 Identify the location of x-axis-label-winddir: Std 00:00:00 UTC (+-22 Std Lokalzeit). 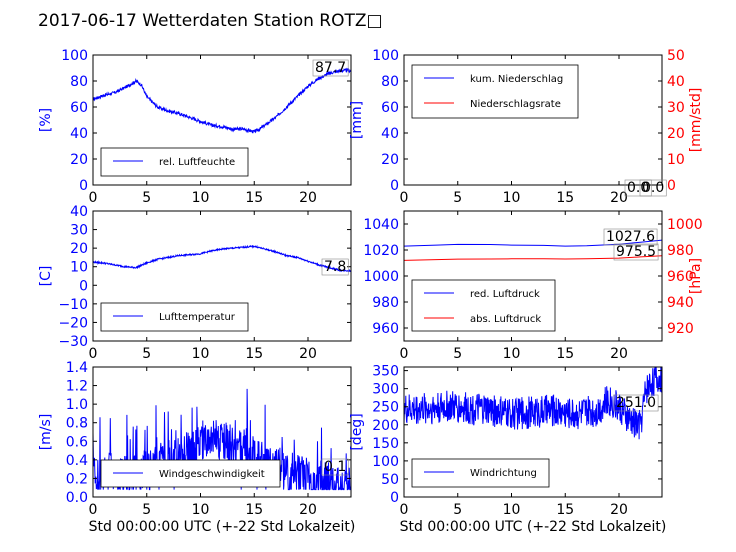
(533, 527).